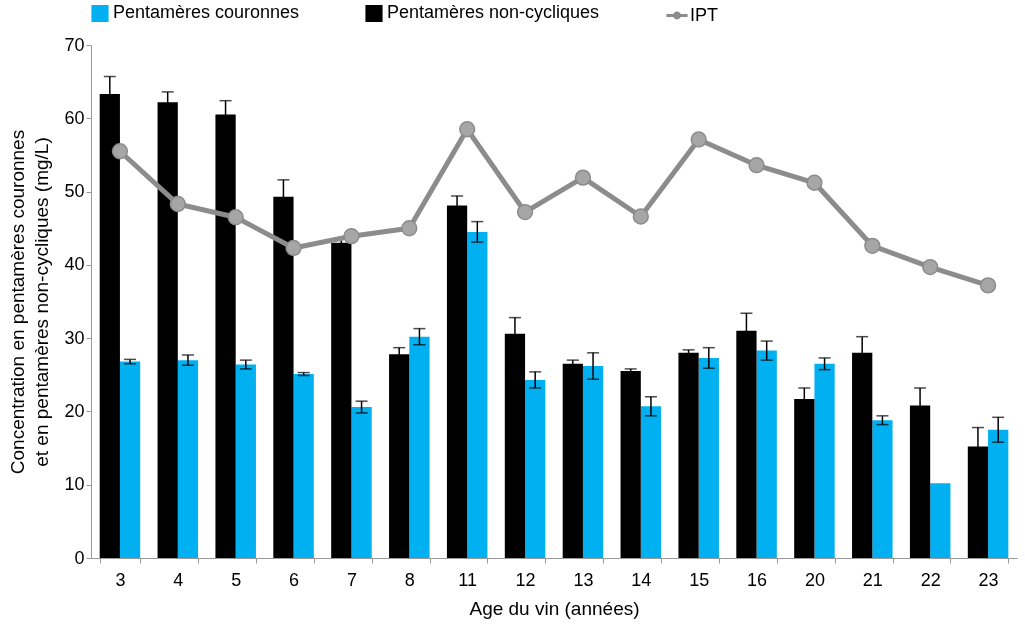 The height and width of the screenshot is (626, 1025). I want to click on x-tick-label: 22, so click(930, 579).